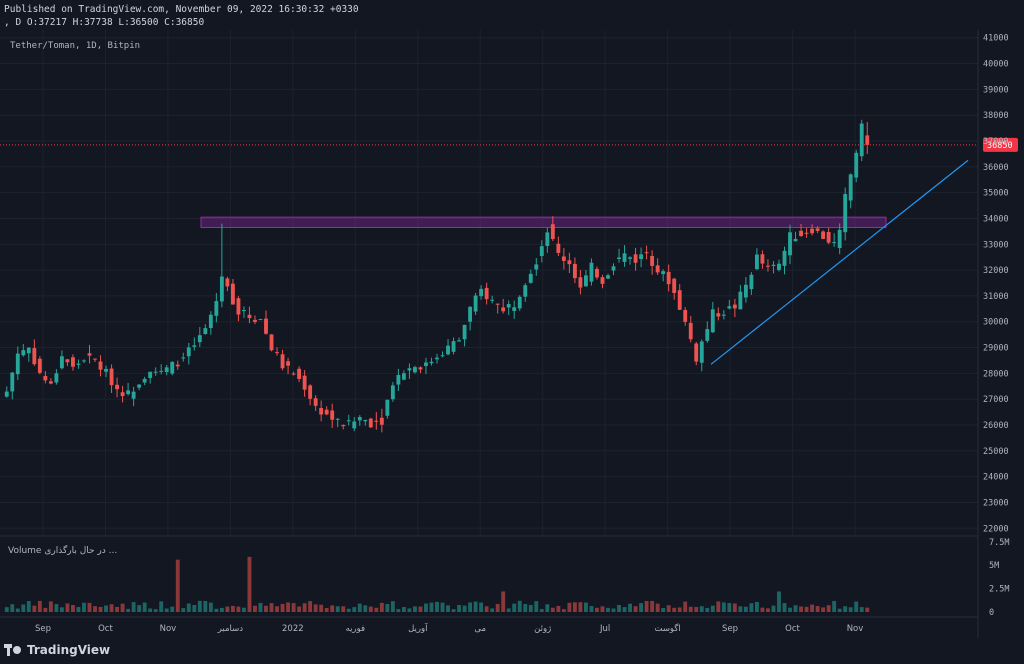 The width and height of the screenshot is (1024, 664). I want to click on volume-bars, so click(437, 584).